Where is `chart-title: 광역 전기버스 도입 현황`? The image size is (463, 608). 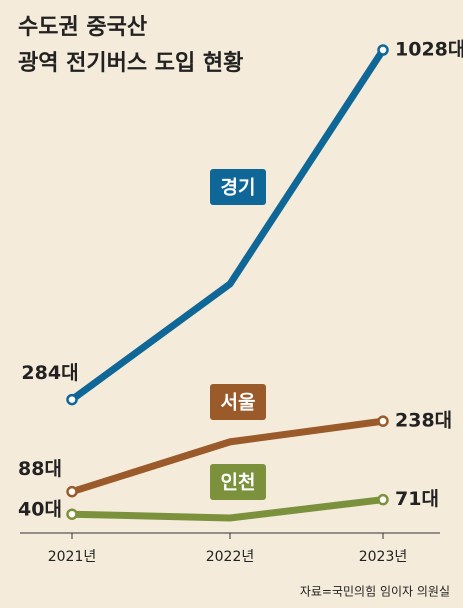
chart-title: 광역 전기버스 도입 현황 is located at coordinates (130, 63).